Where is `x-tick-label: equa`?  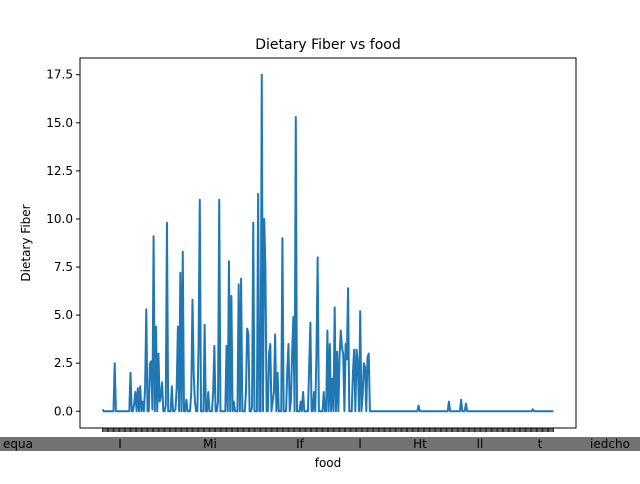
x-tick-label: equa is located at coordinates (18, 444).